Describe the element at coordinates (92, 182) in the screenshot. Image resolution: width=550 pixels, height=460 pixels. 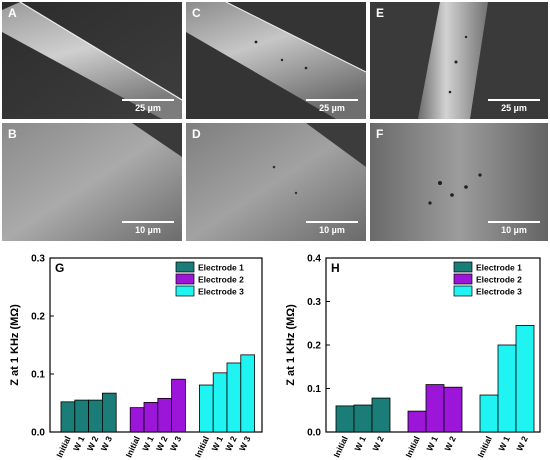
I see `sem-image-b: B 10 µm` at that location.